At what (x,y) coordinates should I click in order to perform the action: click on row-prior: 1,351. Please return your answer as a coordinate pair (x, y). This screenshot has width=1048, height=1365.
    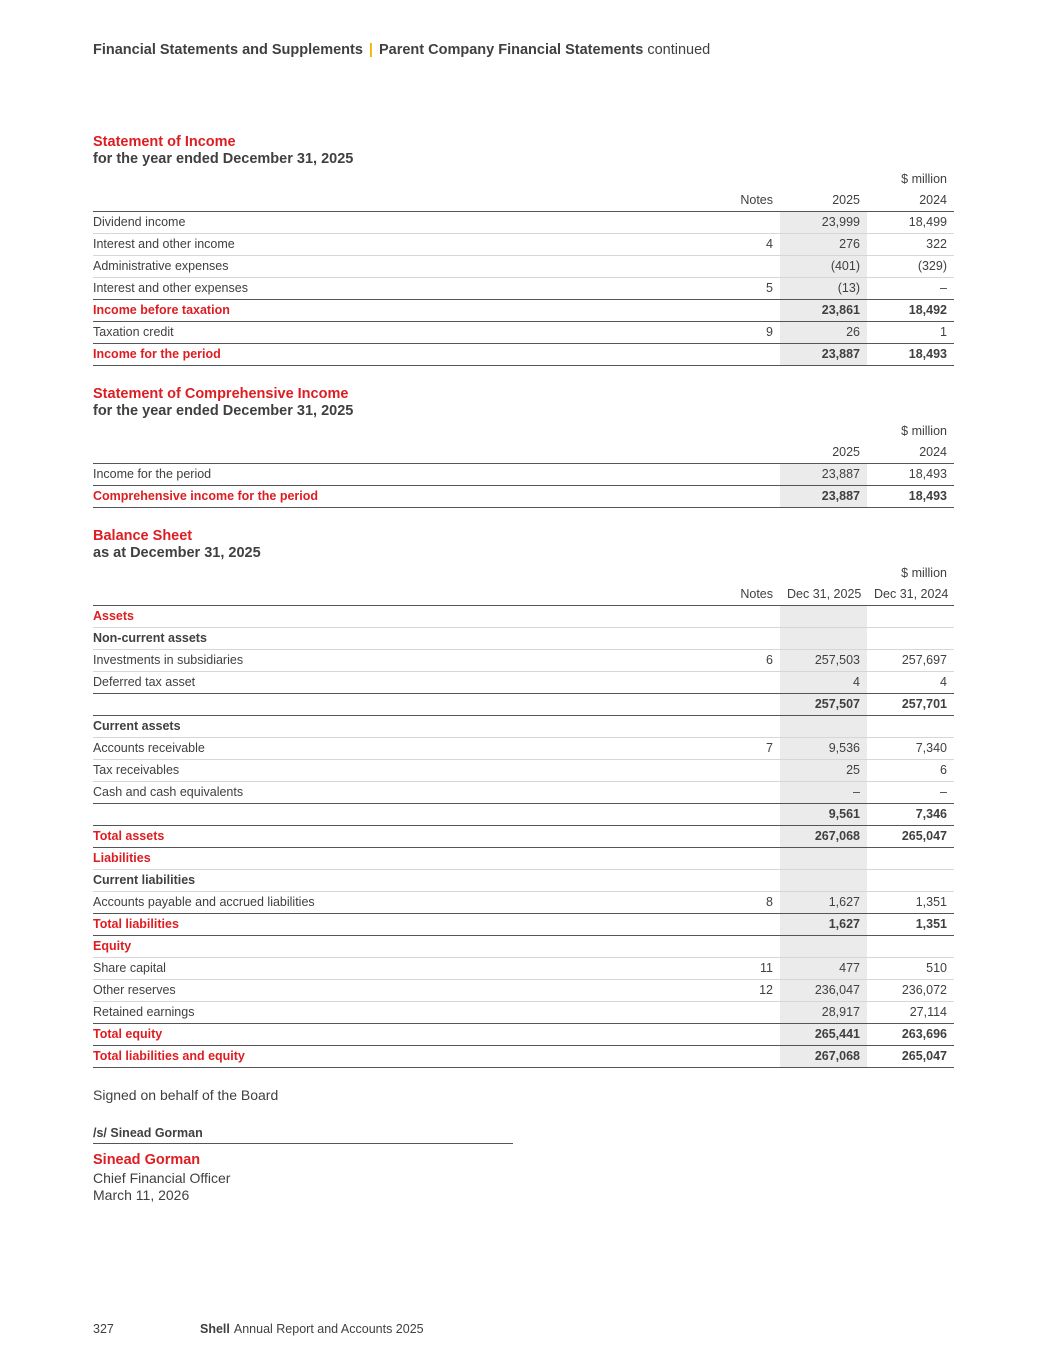
    Looking at the image, I should click on (910, 902).